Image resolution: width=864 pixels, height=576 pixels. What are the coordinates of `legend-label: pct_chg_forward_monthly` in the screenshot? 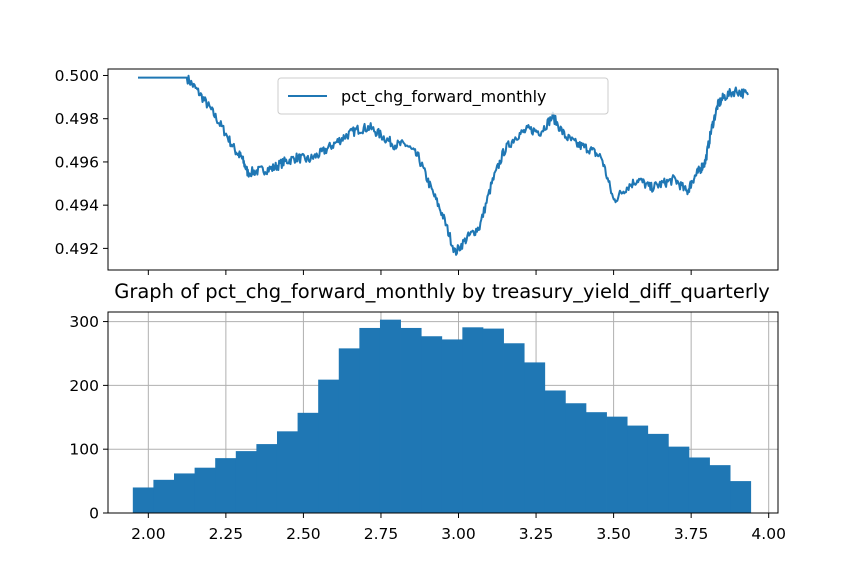 It's located at (444, 97).